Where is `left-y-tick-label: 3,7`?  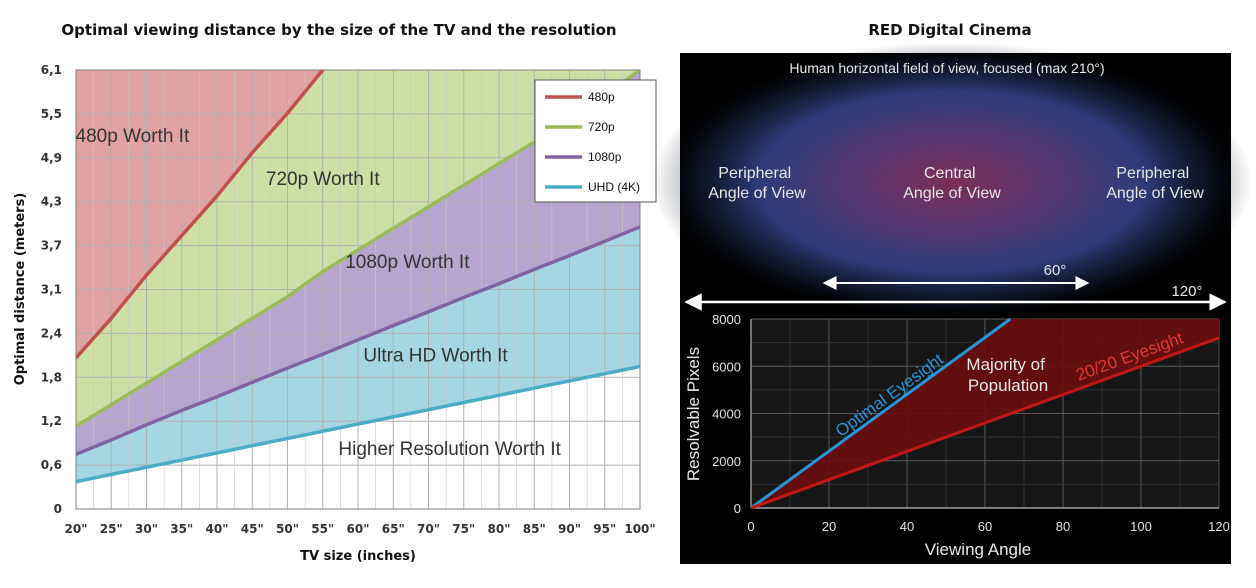 left-y-tick-label: 3,7 is located at coordinates (51, 246).